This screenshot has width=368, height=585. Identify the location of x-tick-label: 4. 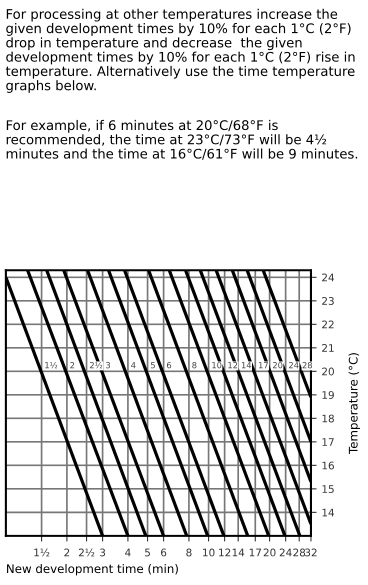
(128, 552).